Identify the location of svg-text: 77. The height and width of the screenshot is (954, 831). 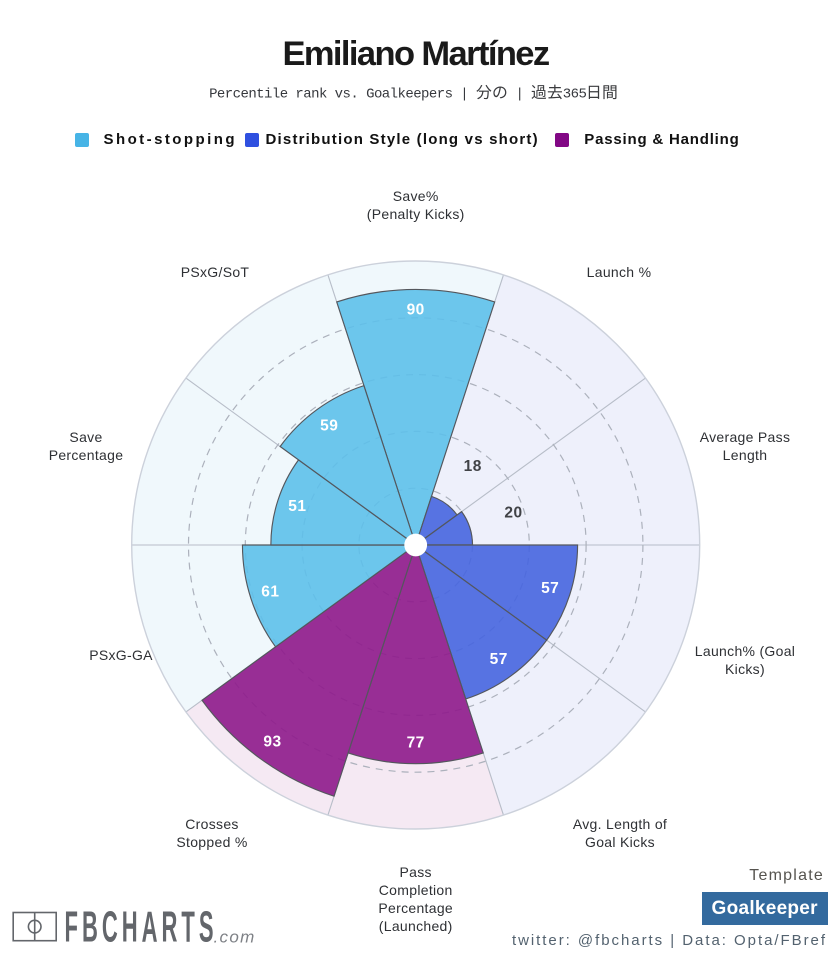
(416, 743).